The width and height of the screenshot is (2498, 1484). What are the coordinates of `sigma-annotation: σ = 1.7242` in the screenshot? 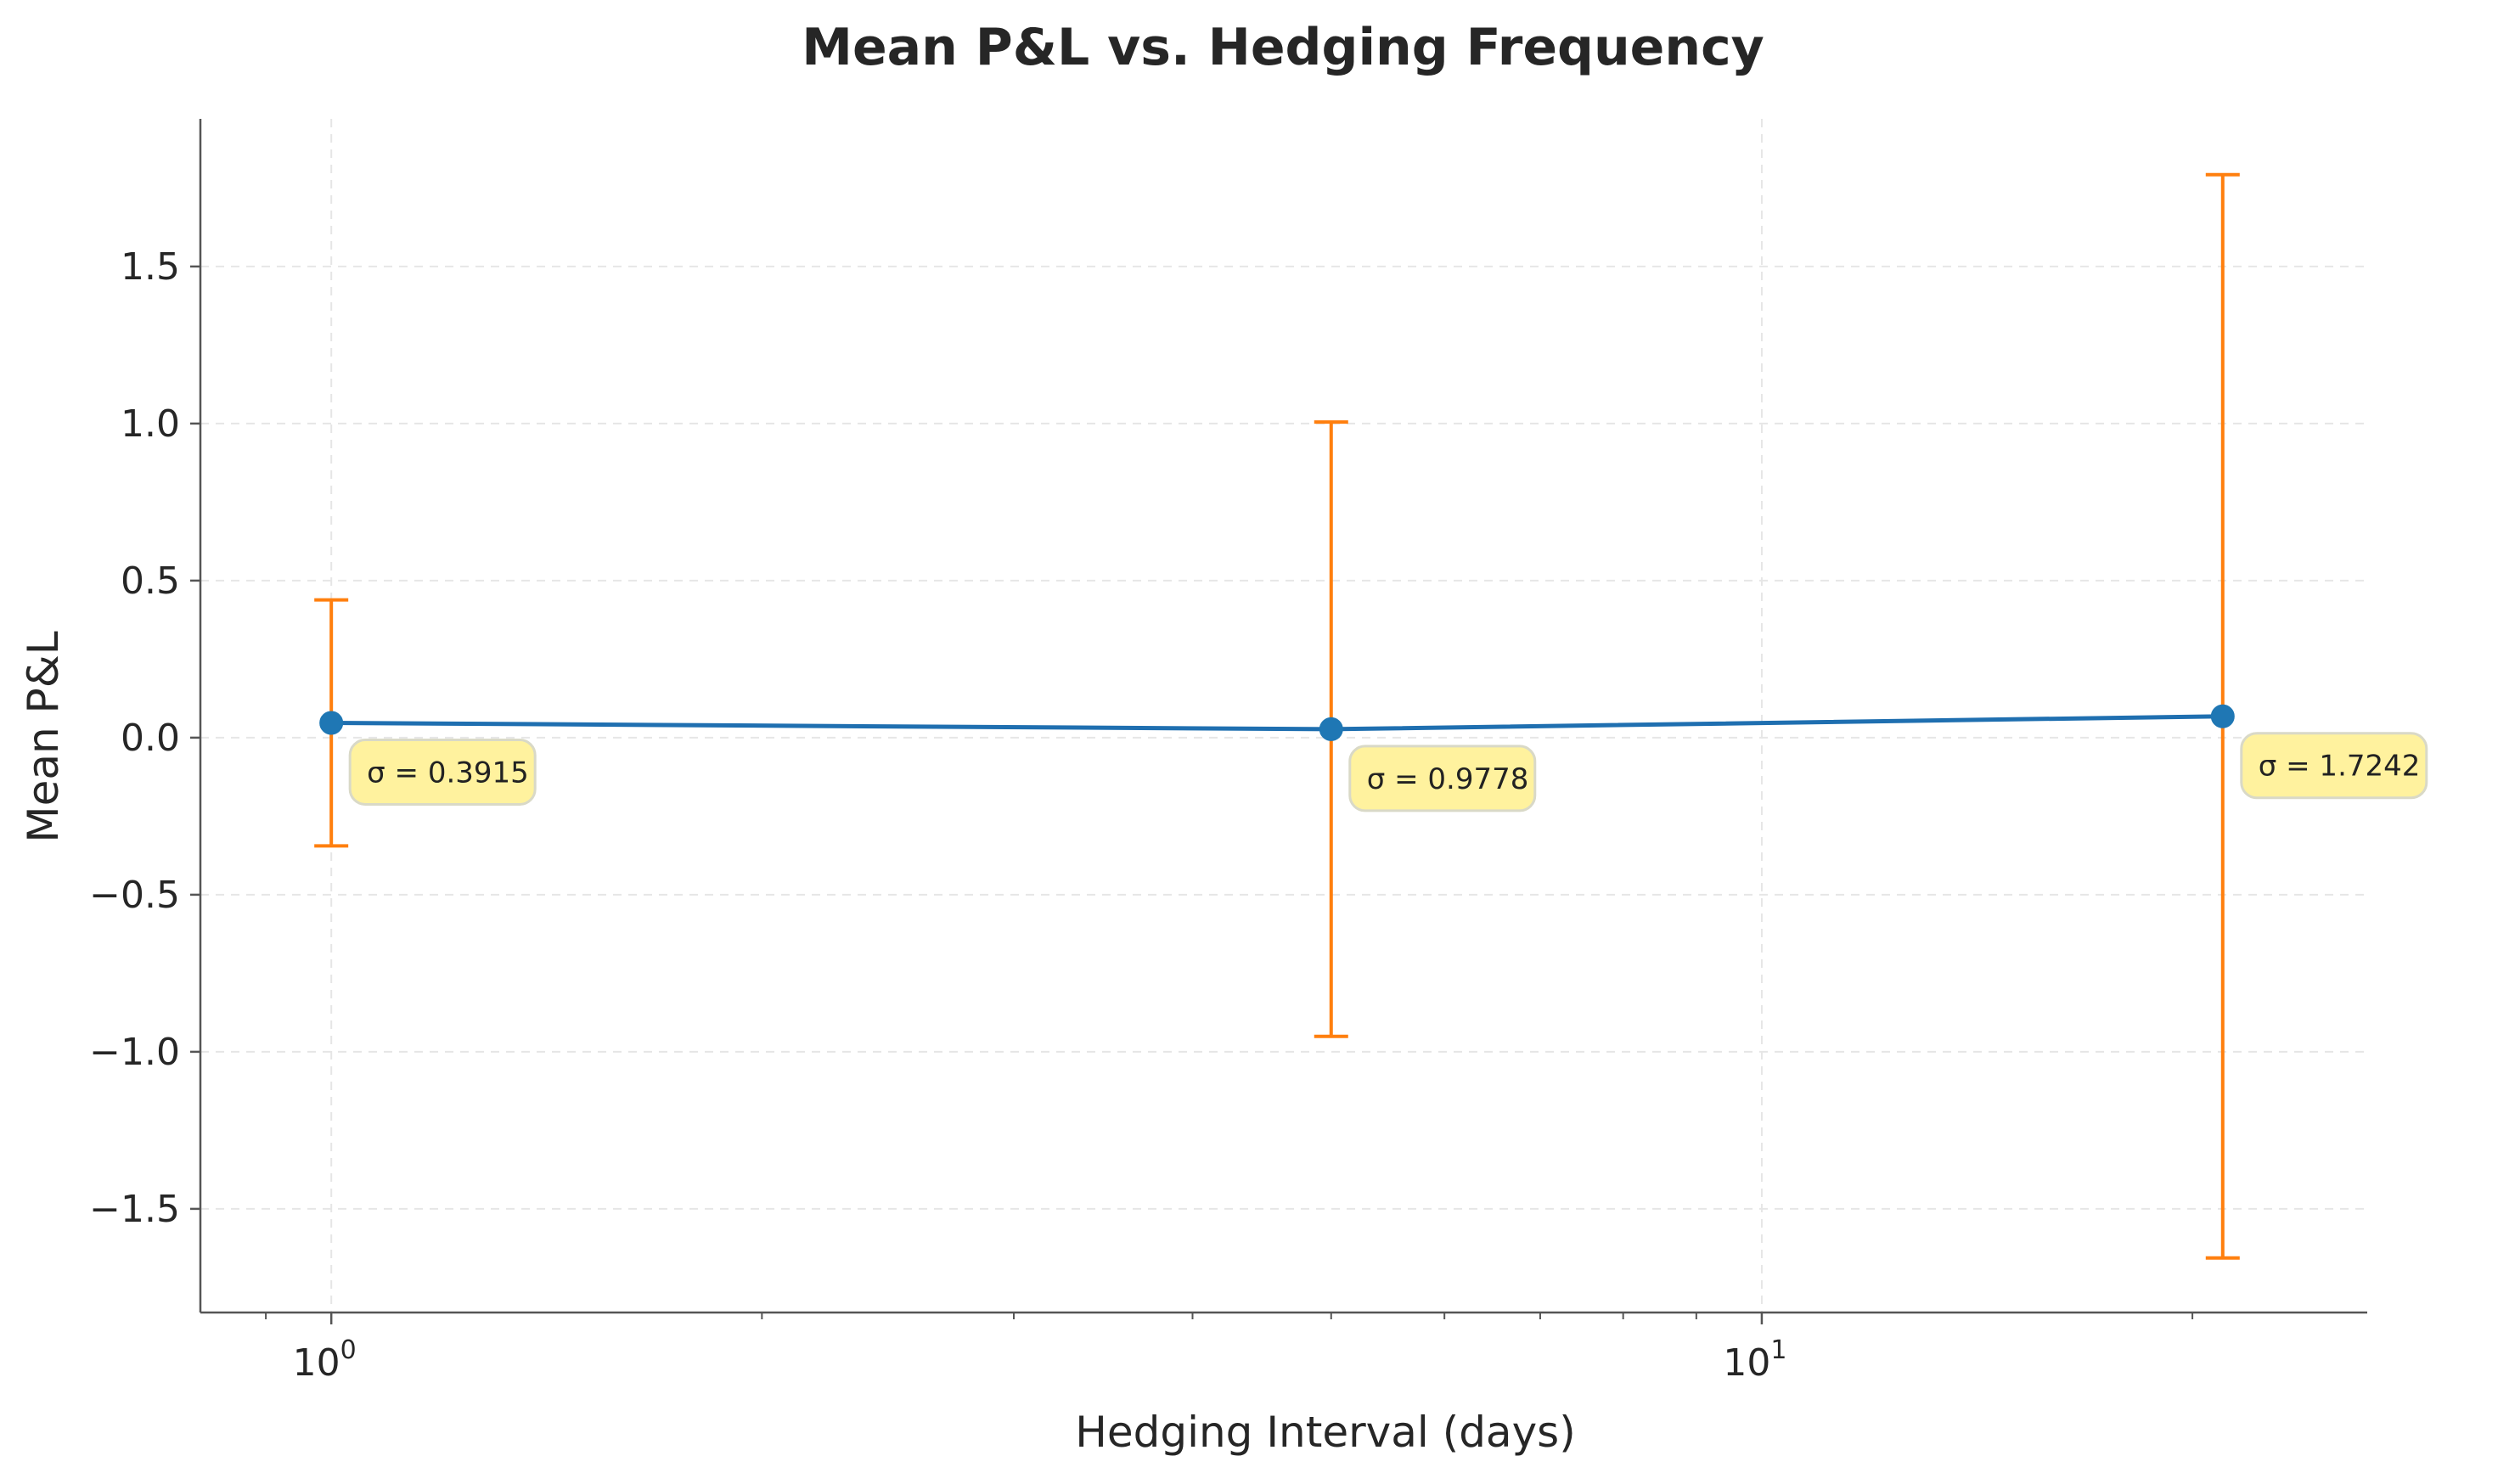 It's located at (2334, 766).